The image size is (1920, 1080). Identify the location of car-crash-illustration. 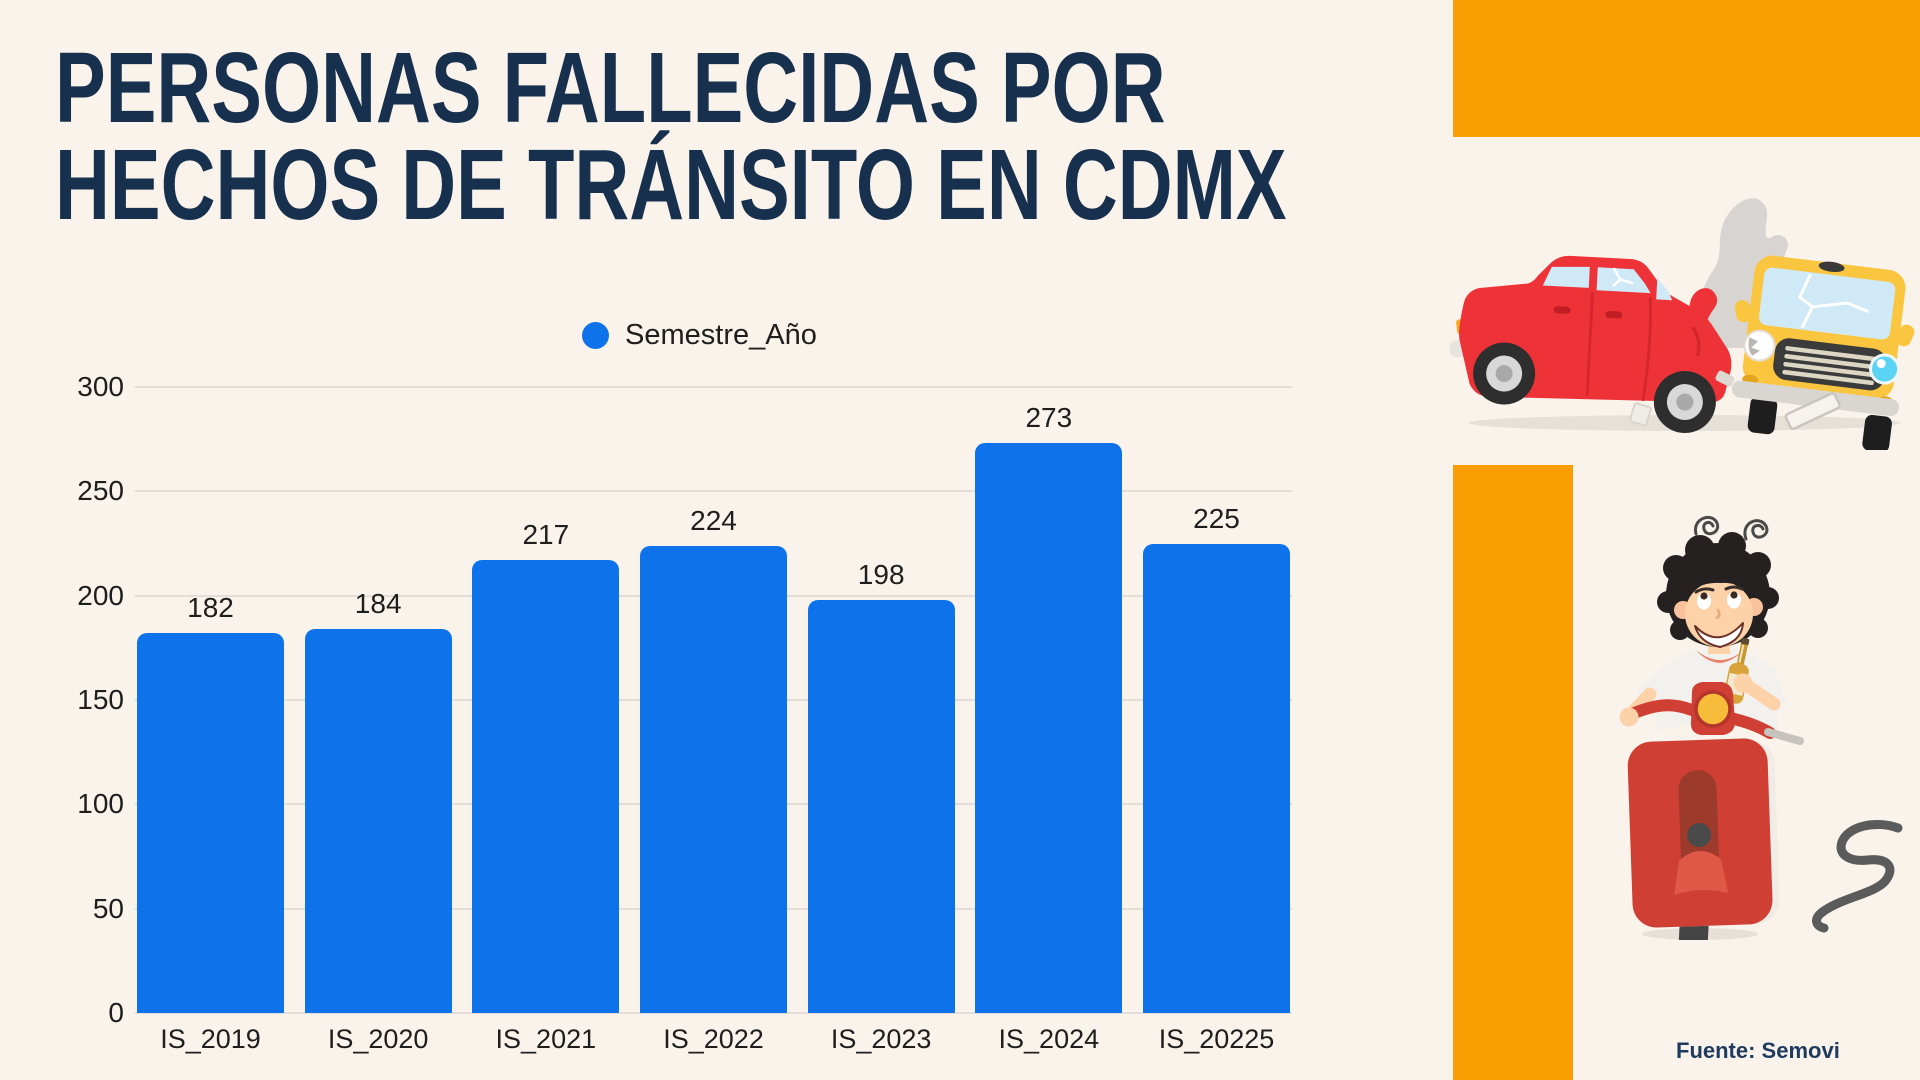
(1682, 324).